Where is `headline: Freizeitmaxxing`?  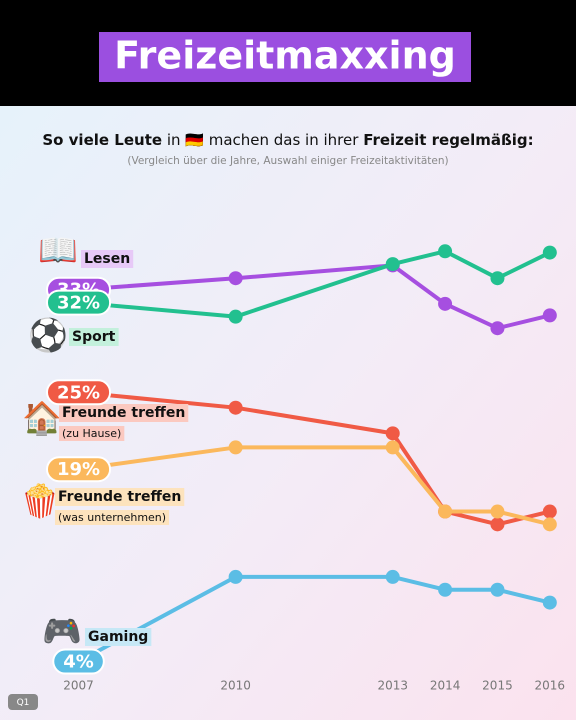
headline: Freizeitmaxxing is located at coordinates (285, 56).